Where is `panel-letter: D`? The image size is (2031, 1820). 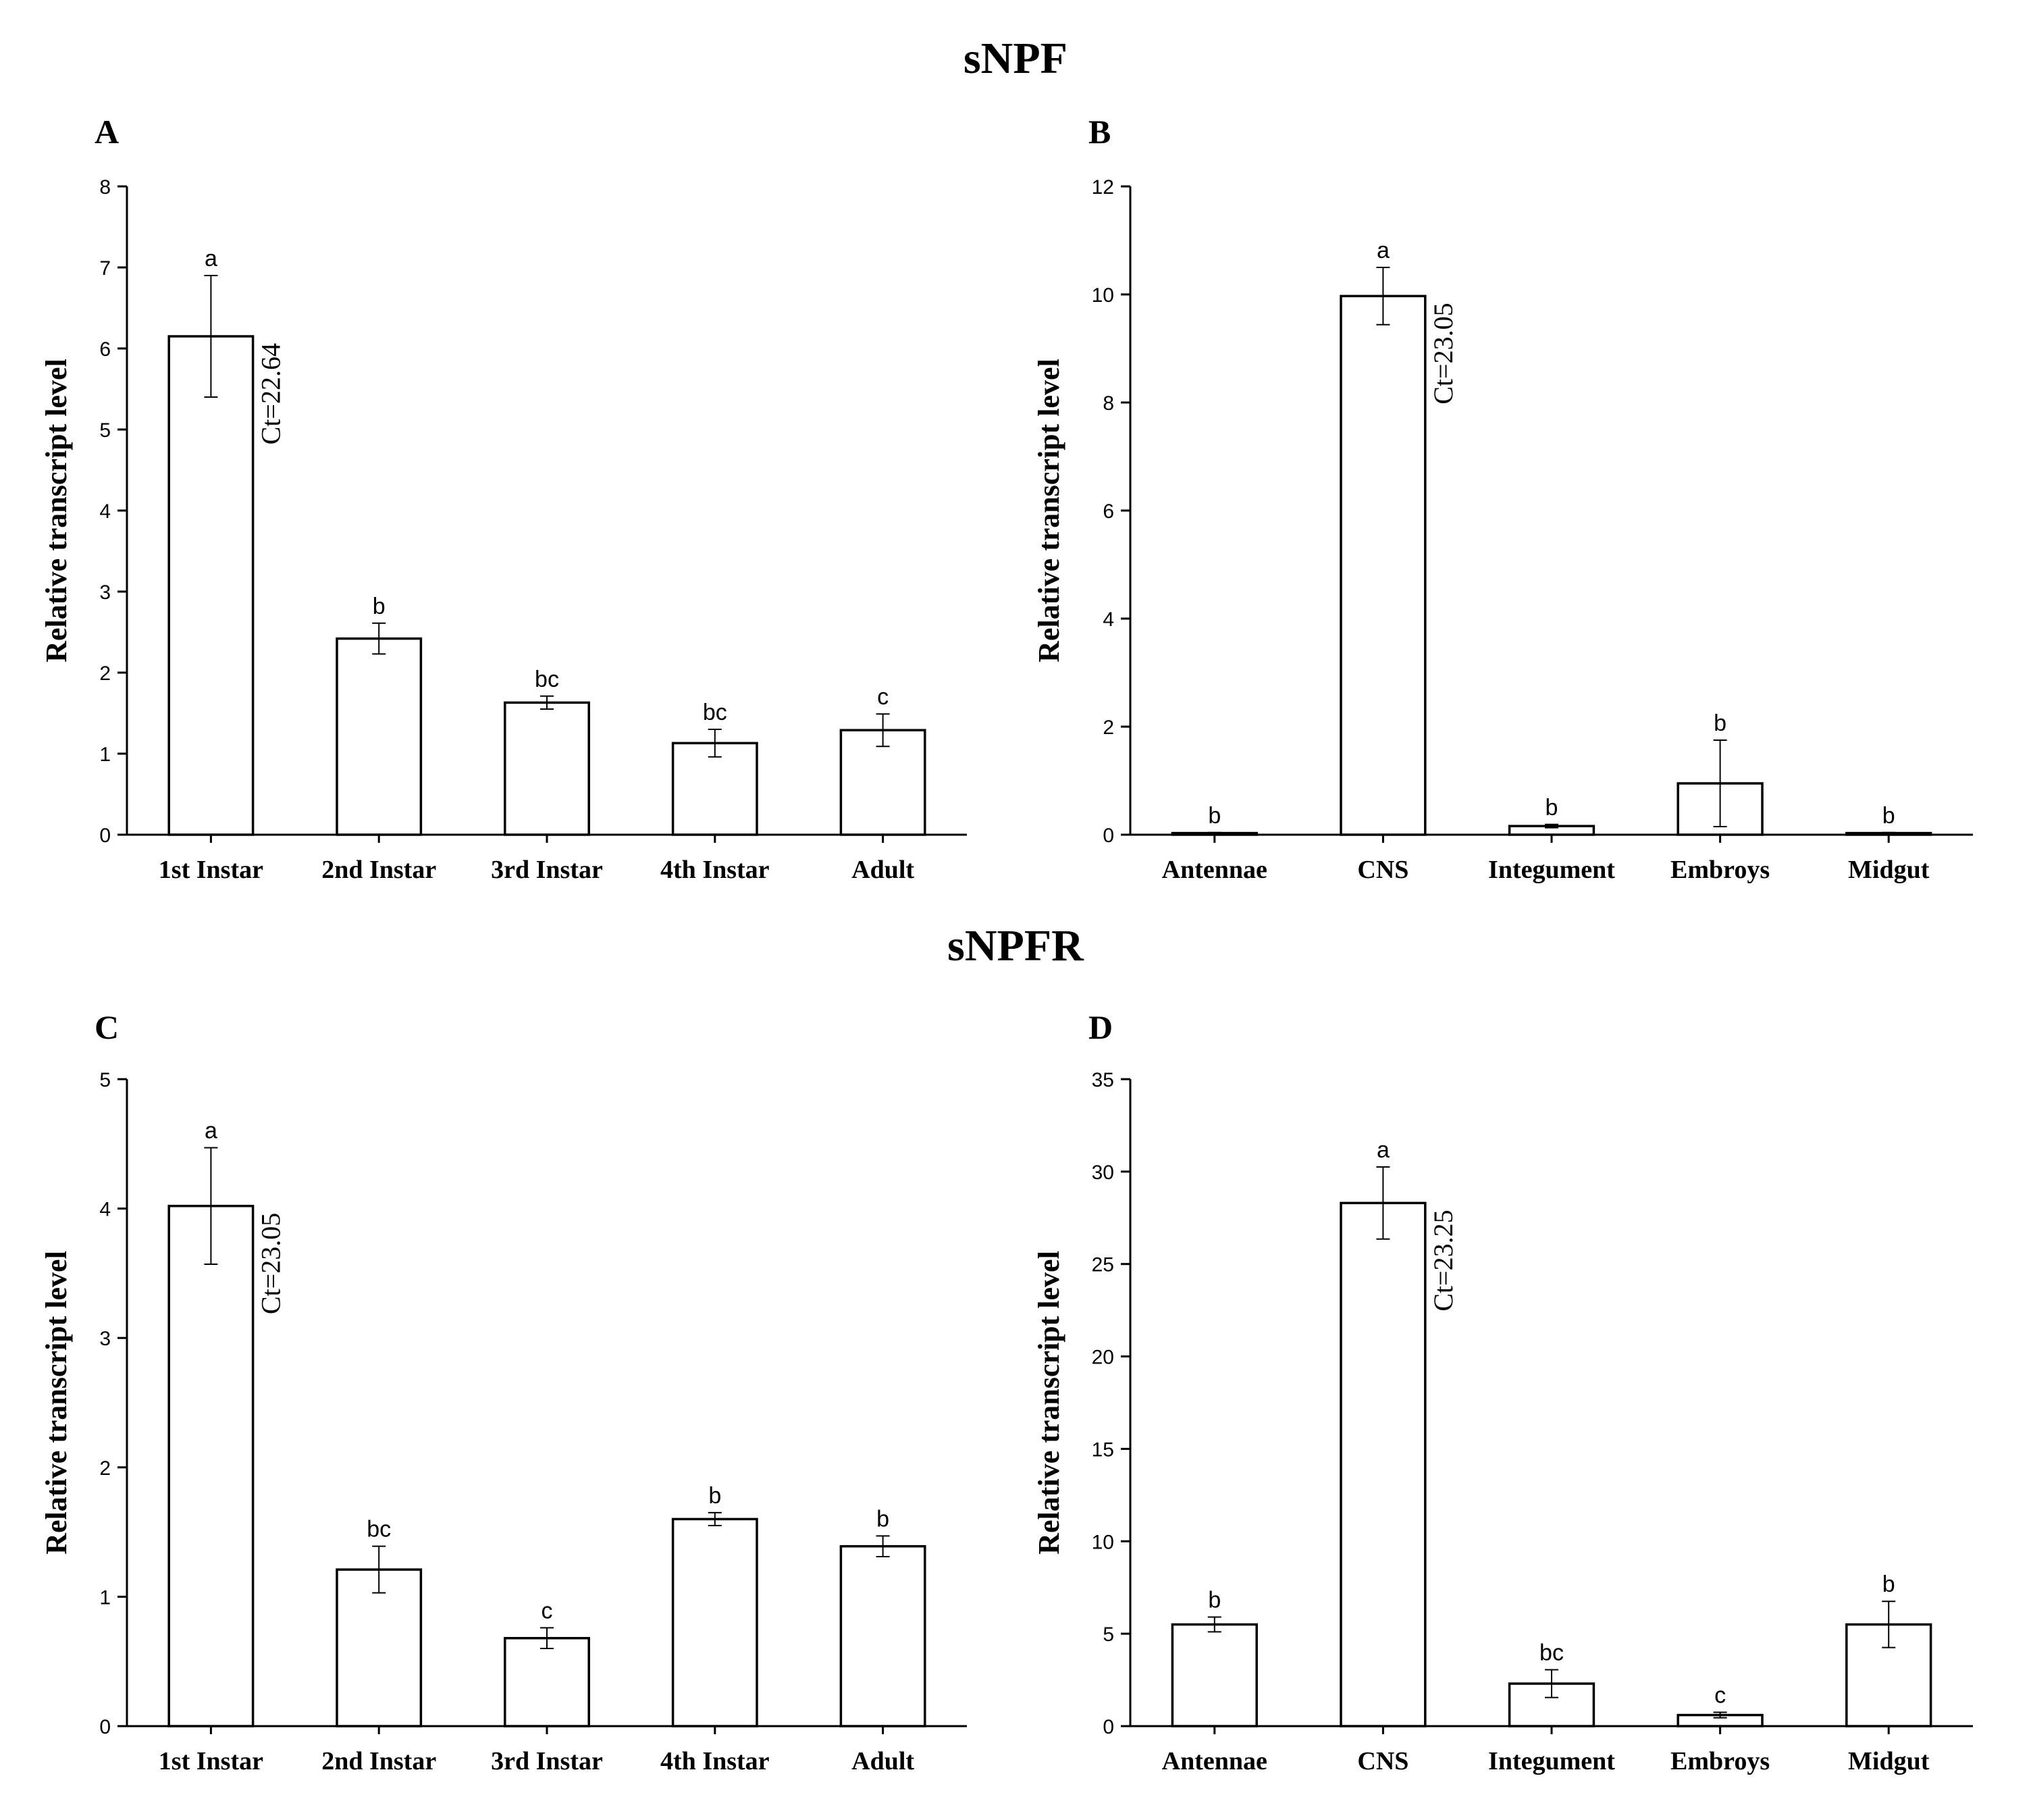
panel-letter: D is located at coordinates (1100, 1027).